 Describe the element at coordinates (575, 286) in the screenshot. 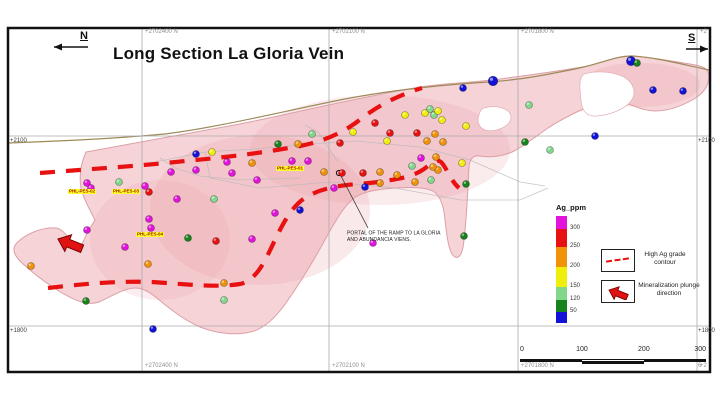

I see `legend-scale-value: 150` at that location.